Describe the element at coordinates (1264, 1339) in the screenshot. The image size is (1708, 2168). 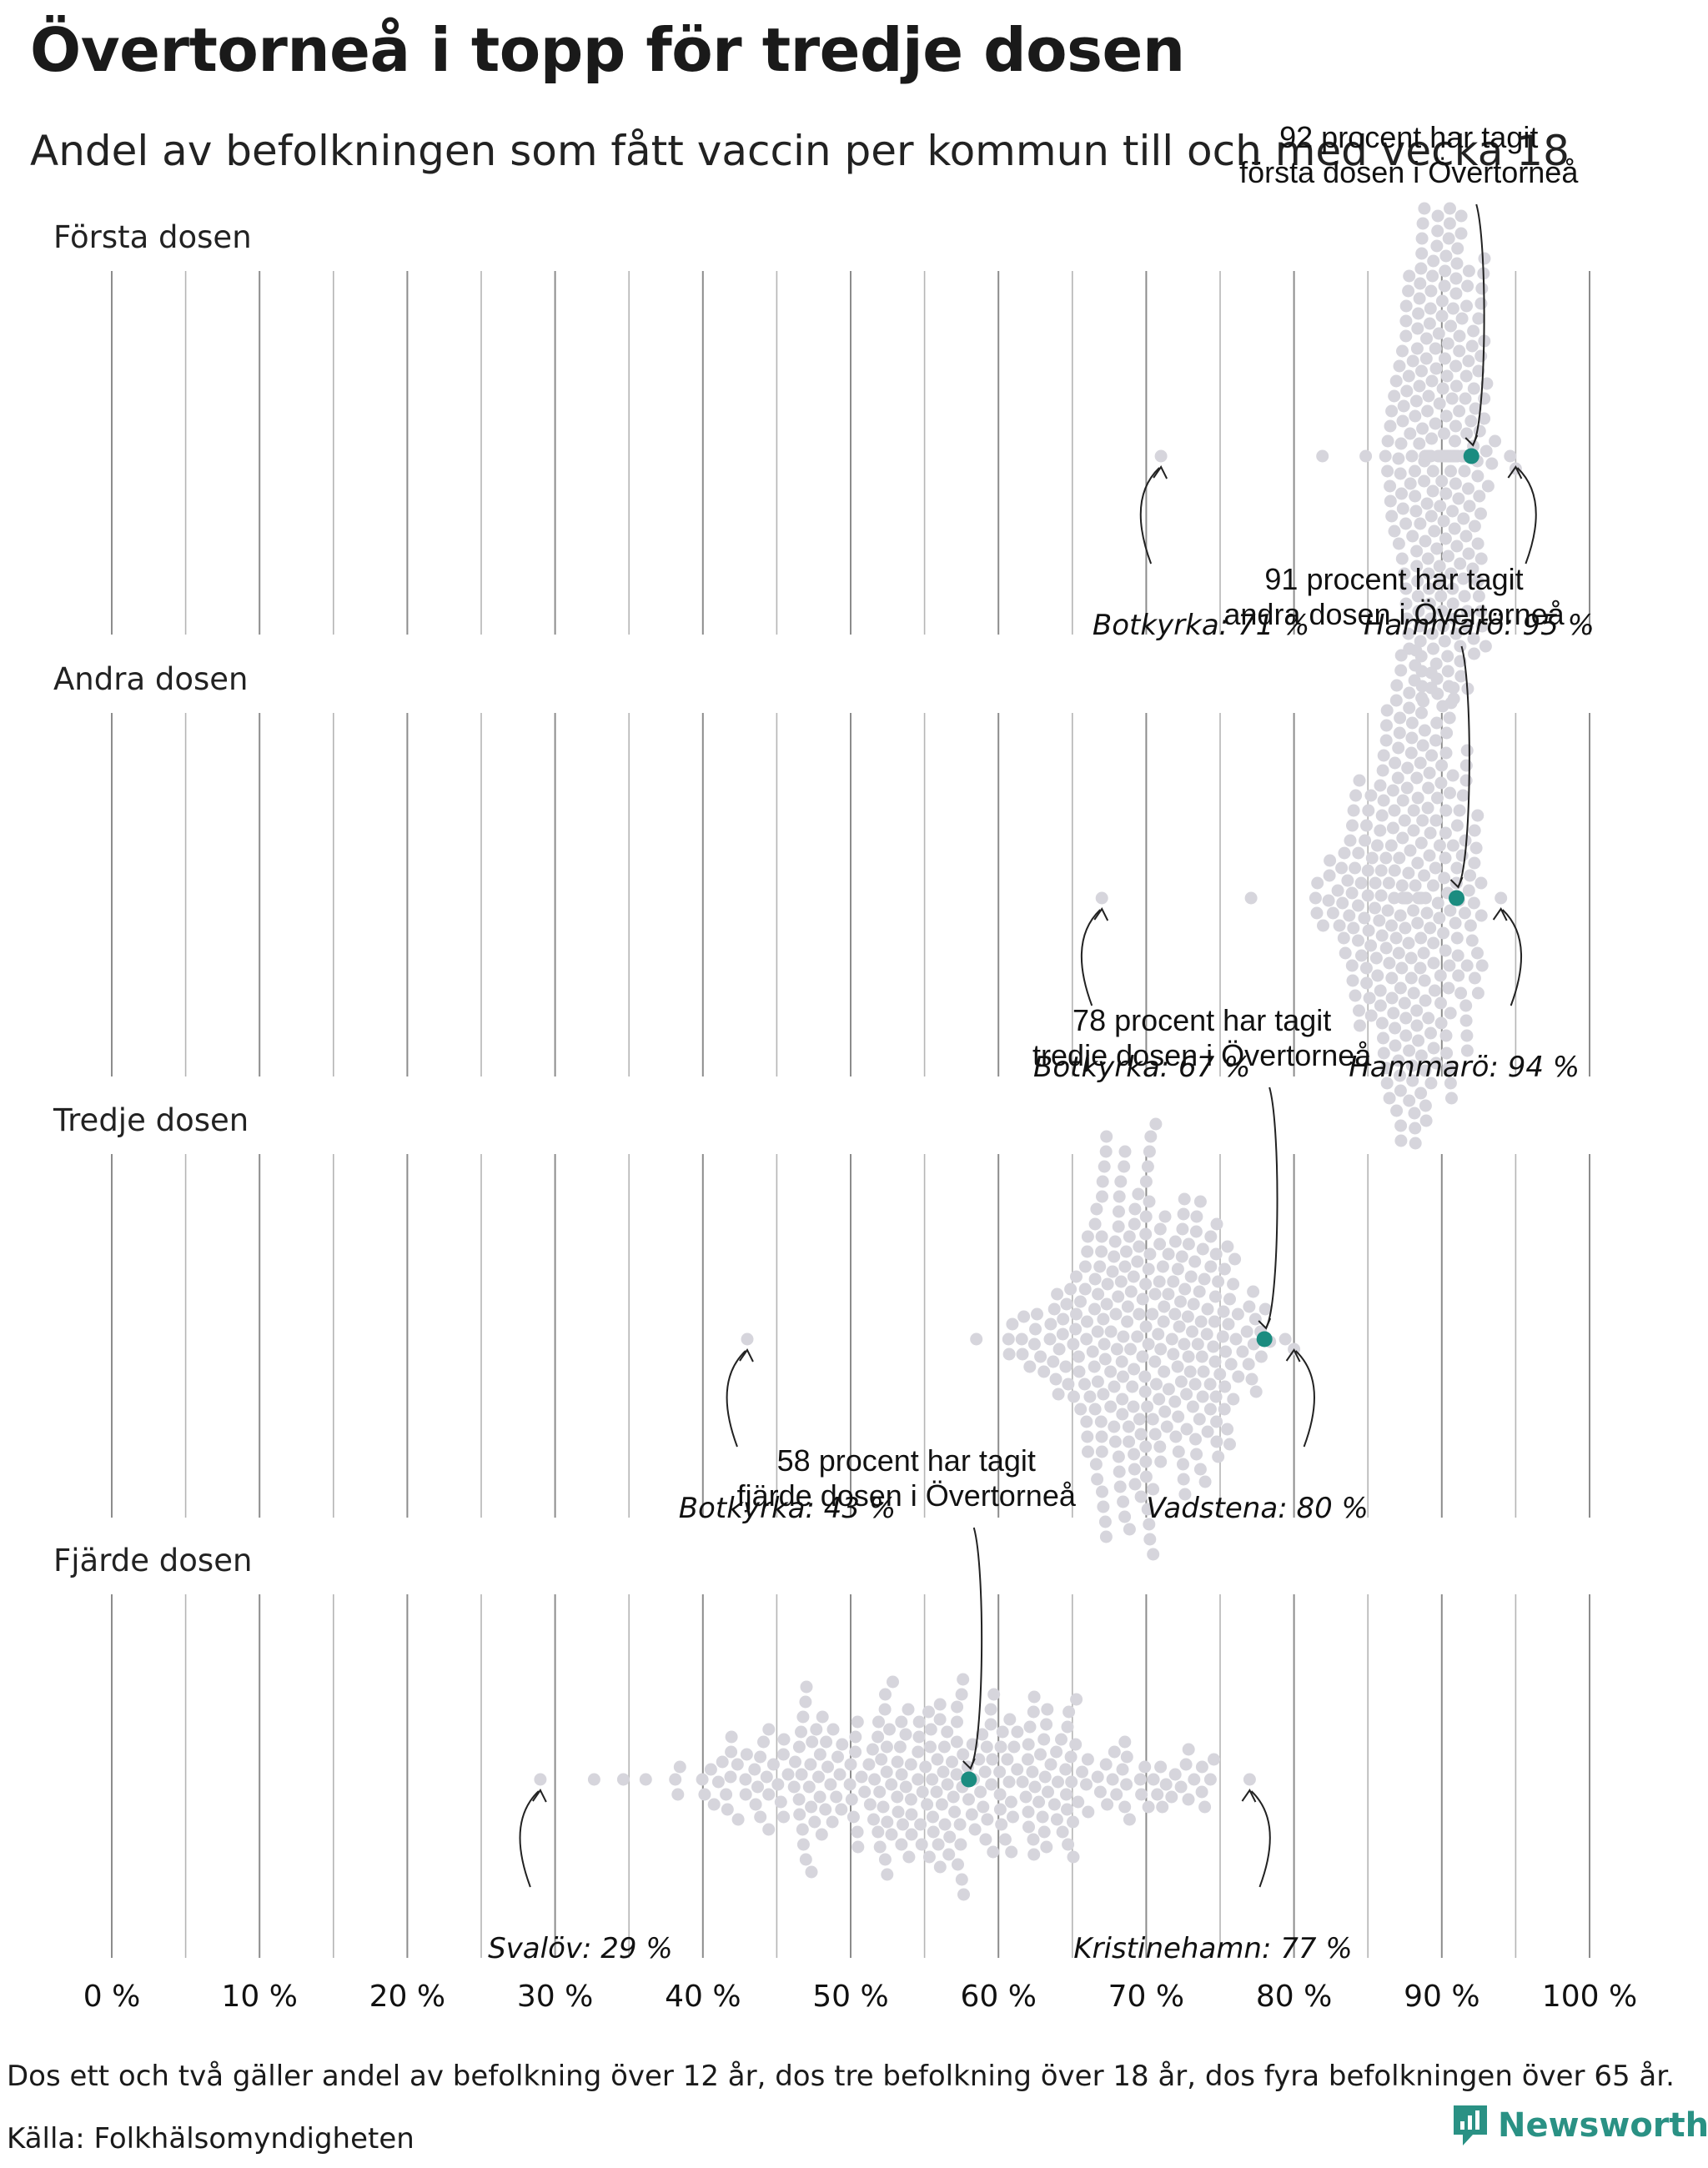
I see `highlight-dot` at that location.